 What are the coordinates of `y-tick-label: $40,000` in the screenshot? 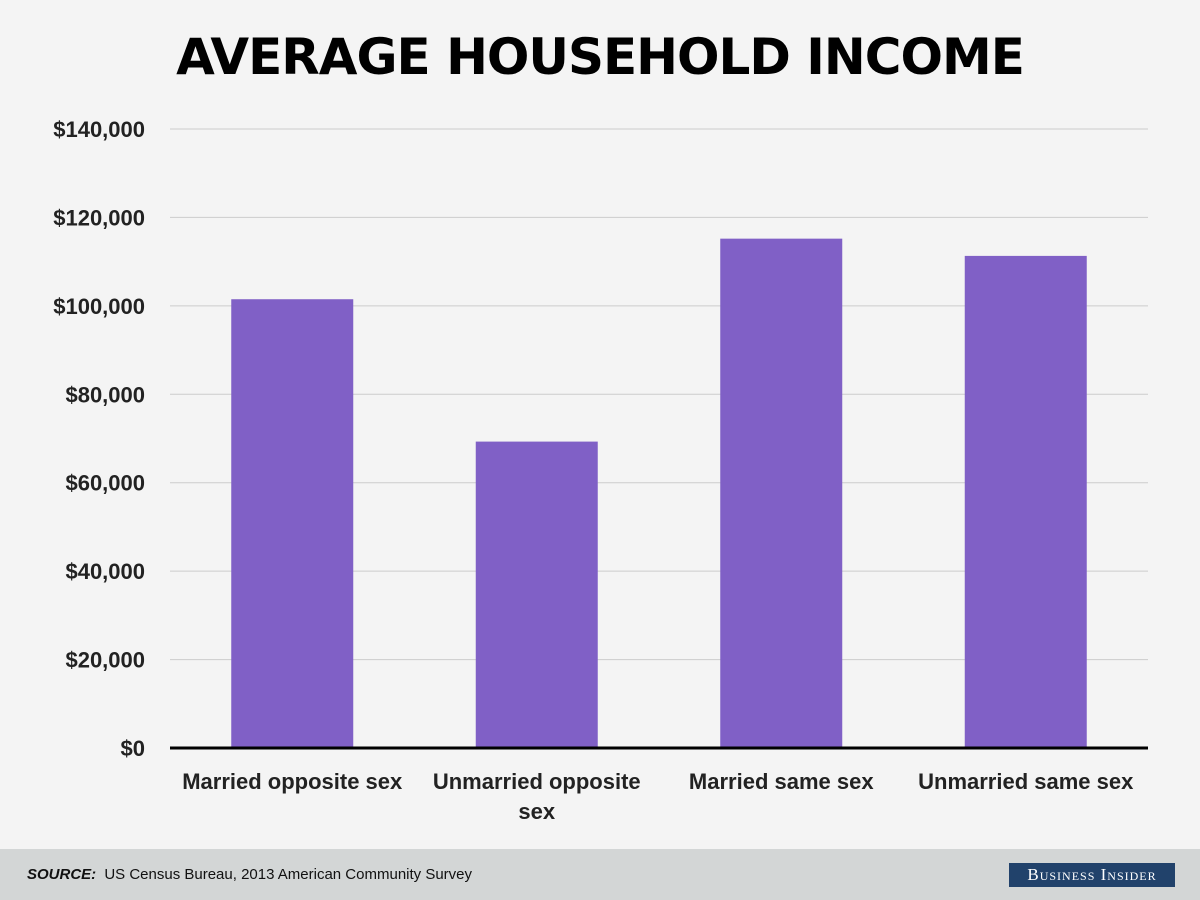 It's located at (105, 571).